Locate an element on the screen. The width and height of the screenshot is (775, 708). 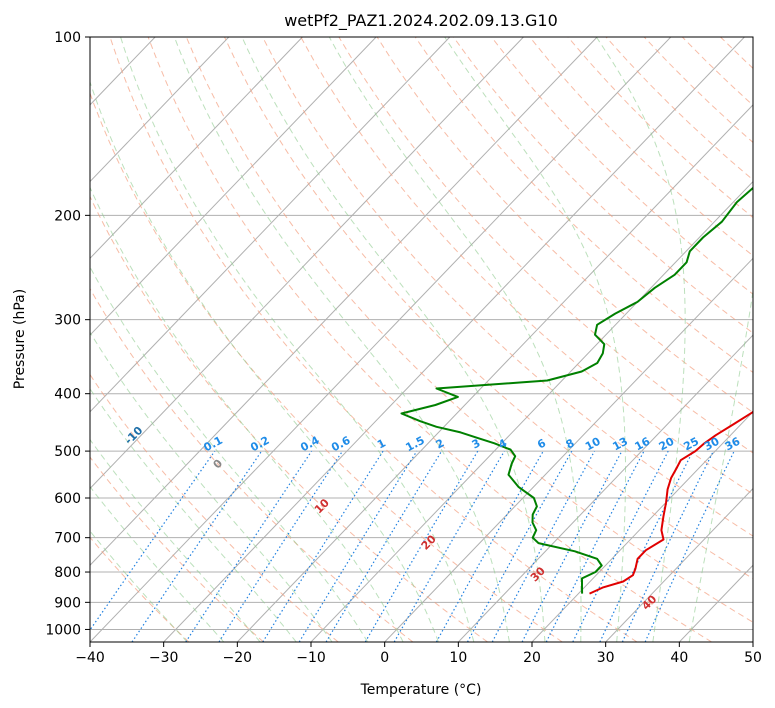
x-tick-label: −30 is located at coordinates (164, 658).